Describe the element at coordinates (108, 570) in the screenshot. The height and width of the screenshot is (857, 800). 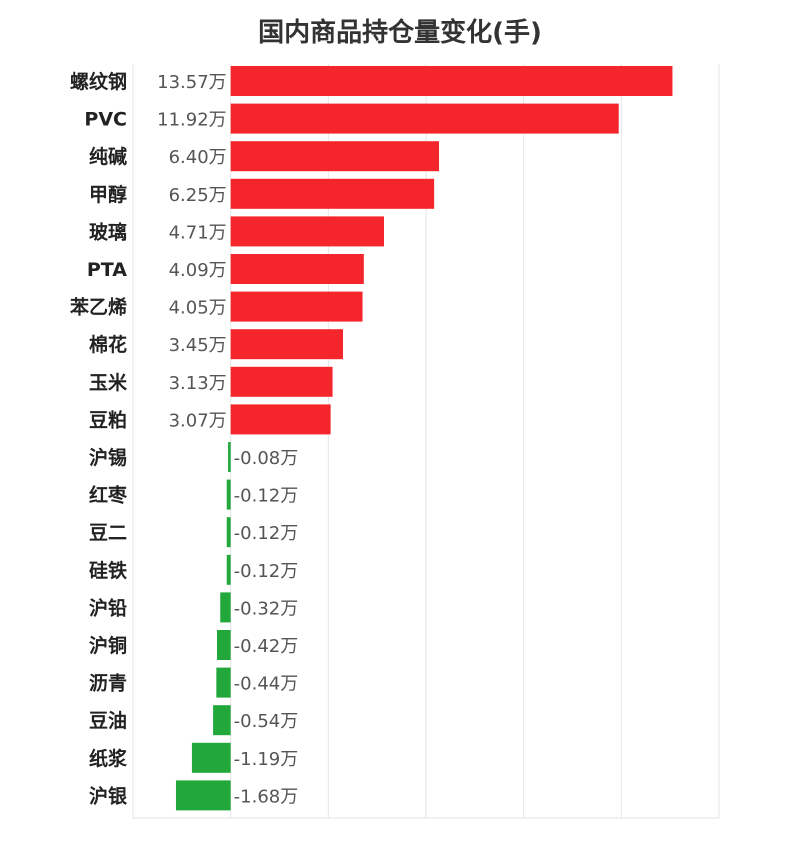
I see `category-label: 硅铁` at that location.